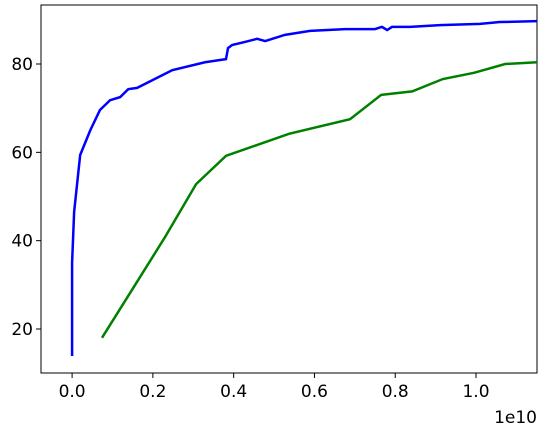 The height and width of the screenshot is (433, 542). What do you see at coordinates (22, 242) in the screenshot?
I see `y-tick-label: 40` at bounding box center [22, 242].